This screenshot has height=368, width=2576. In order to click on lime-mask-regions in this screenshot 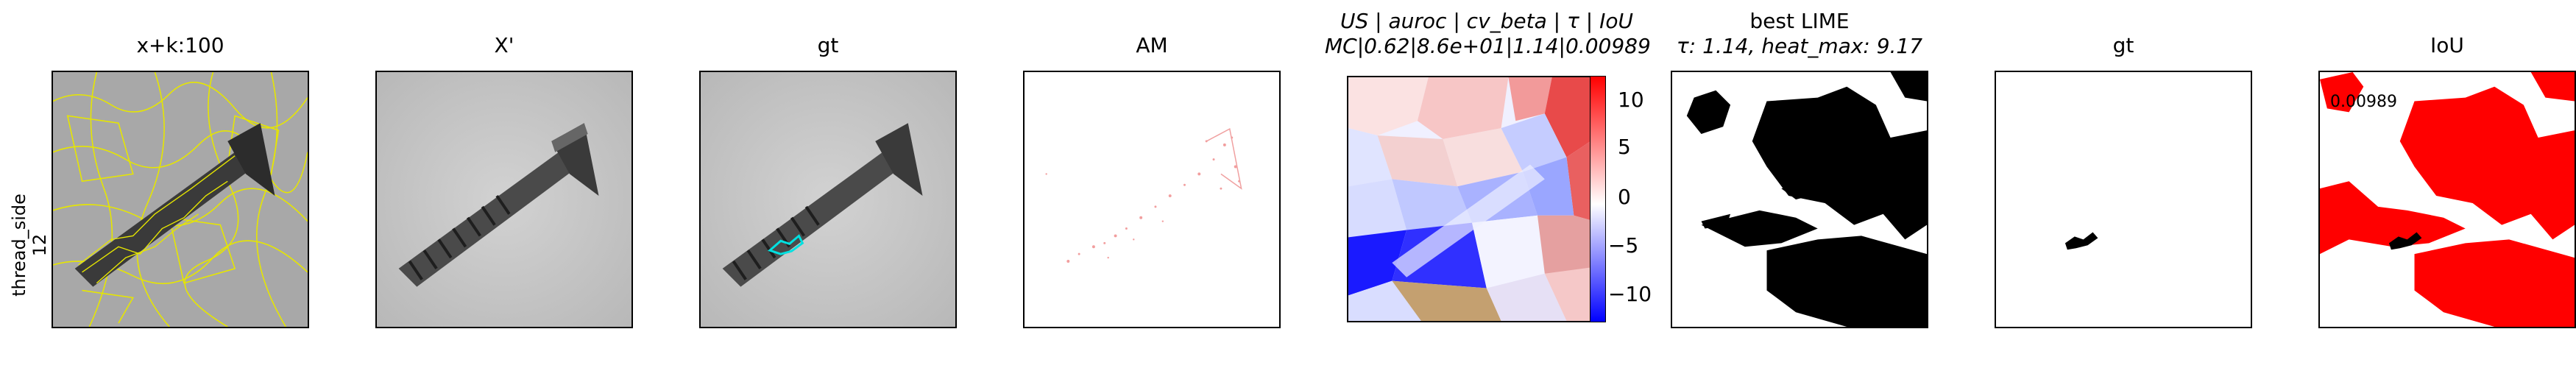, I will do `click(1806, 200)`.